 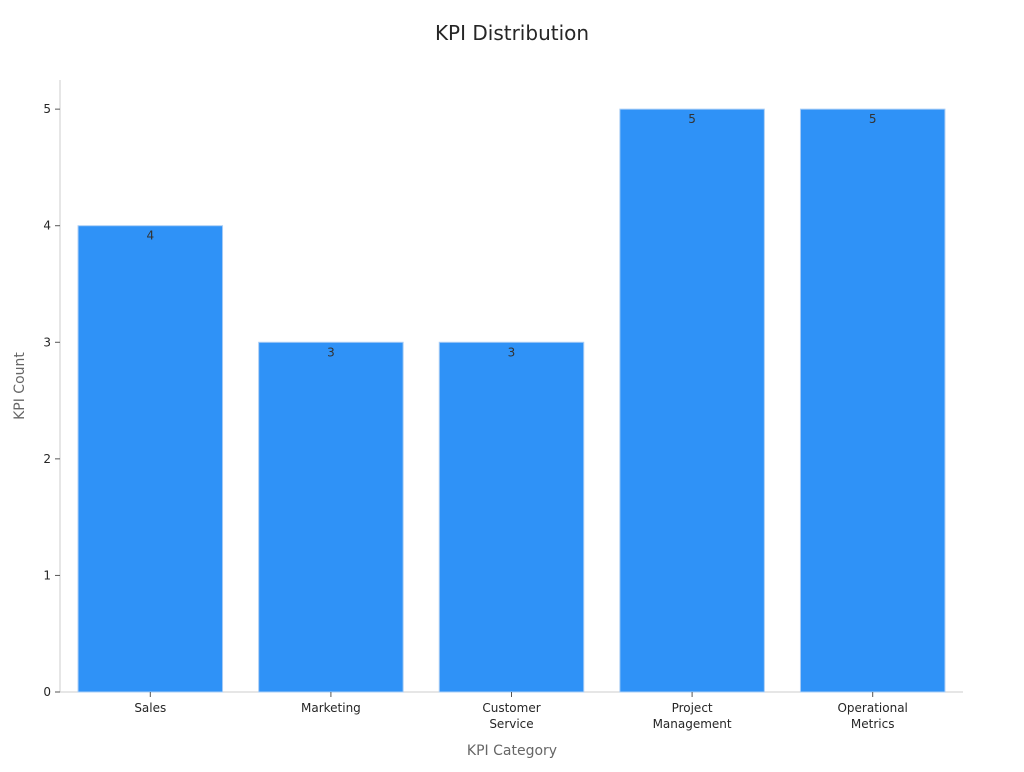 I want to click on x-tick-label: Customer Service, so click(x=511, y=716).